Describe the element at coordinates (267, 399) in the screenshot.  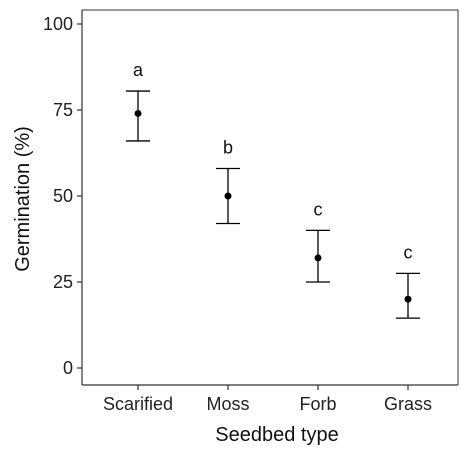
I see `x-axis-ticks: Scarified Moss Forb Grass` at that location.